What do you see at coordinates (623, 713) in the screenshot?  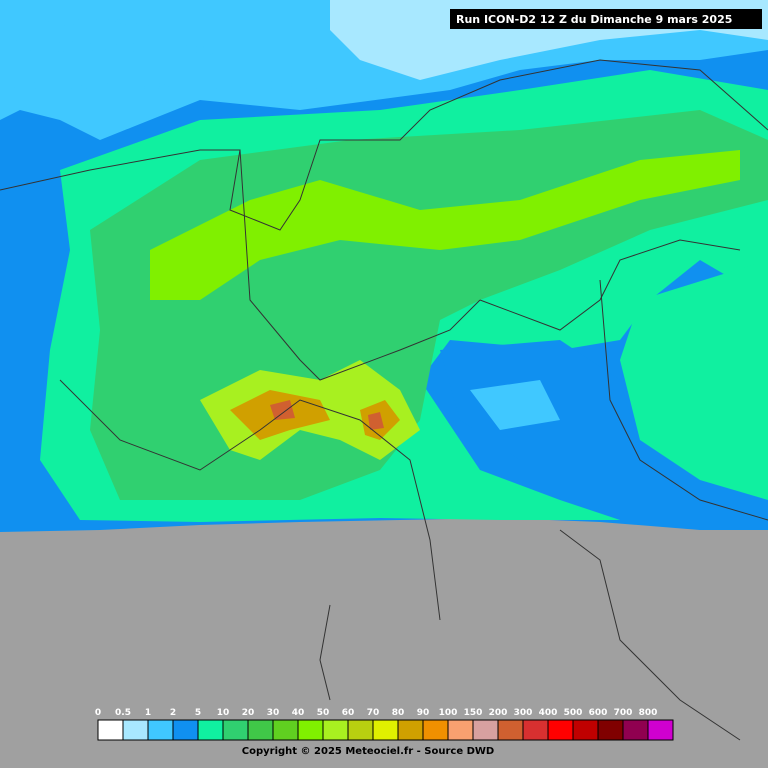 I see `legend-label: 700` at bounding box center [623, 713].